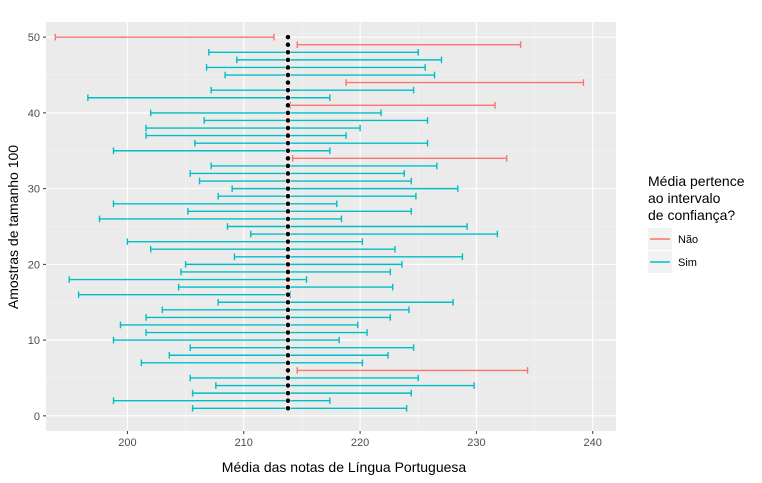 This screenshot has width=762, height=483. Describe the element at coordinates (696, 181) in the screenshot. I see `legend-title-line-1: Média pertence` at that location.